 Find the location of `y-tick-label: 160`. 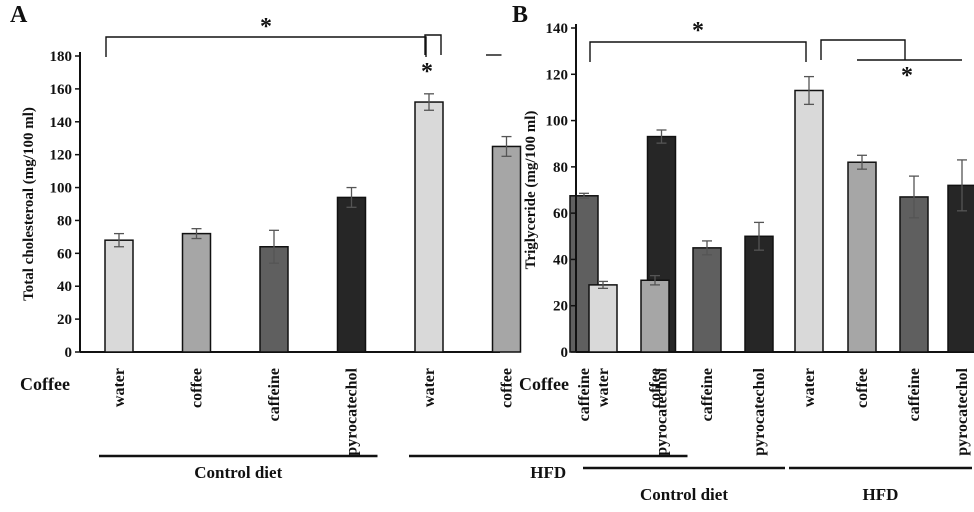

y-tick-label: 160 is located at coordinates (61, 90).